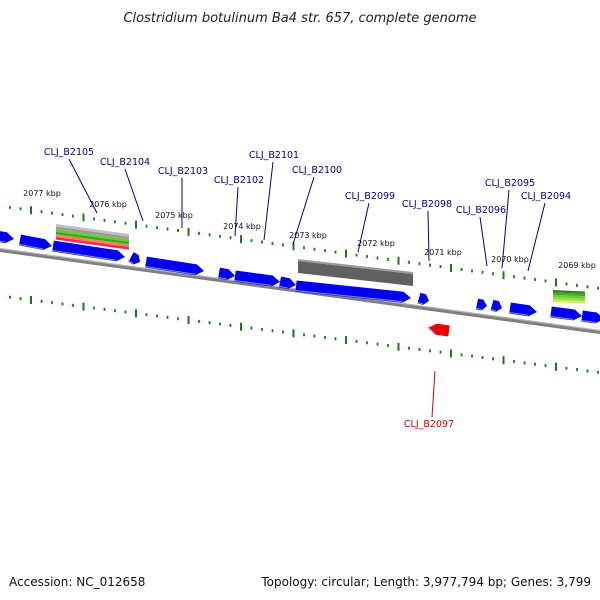 This screenshot has width=600, height=600. I want to click on tick-label: 2077 kbp, so click(42, 193).